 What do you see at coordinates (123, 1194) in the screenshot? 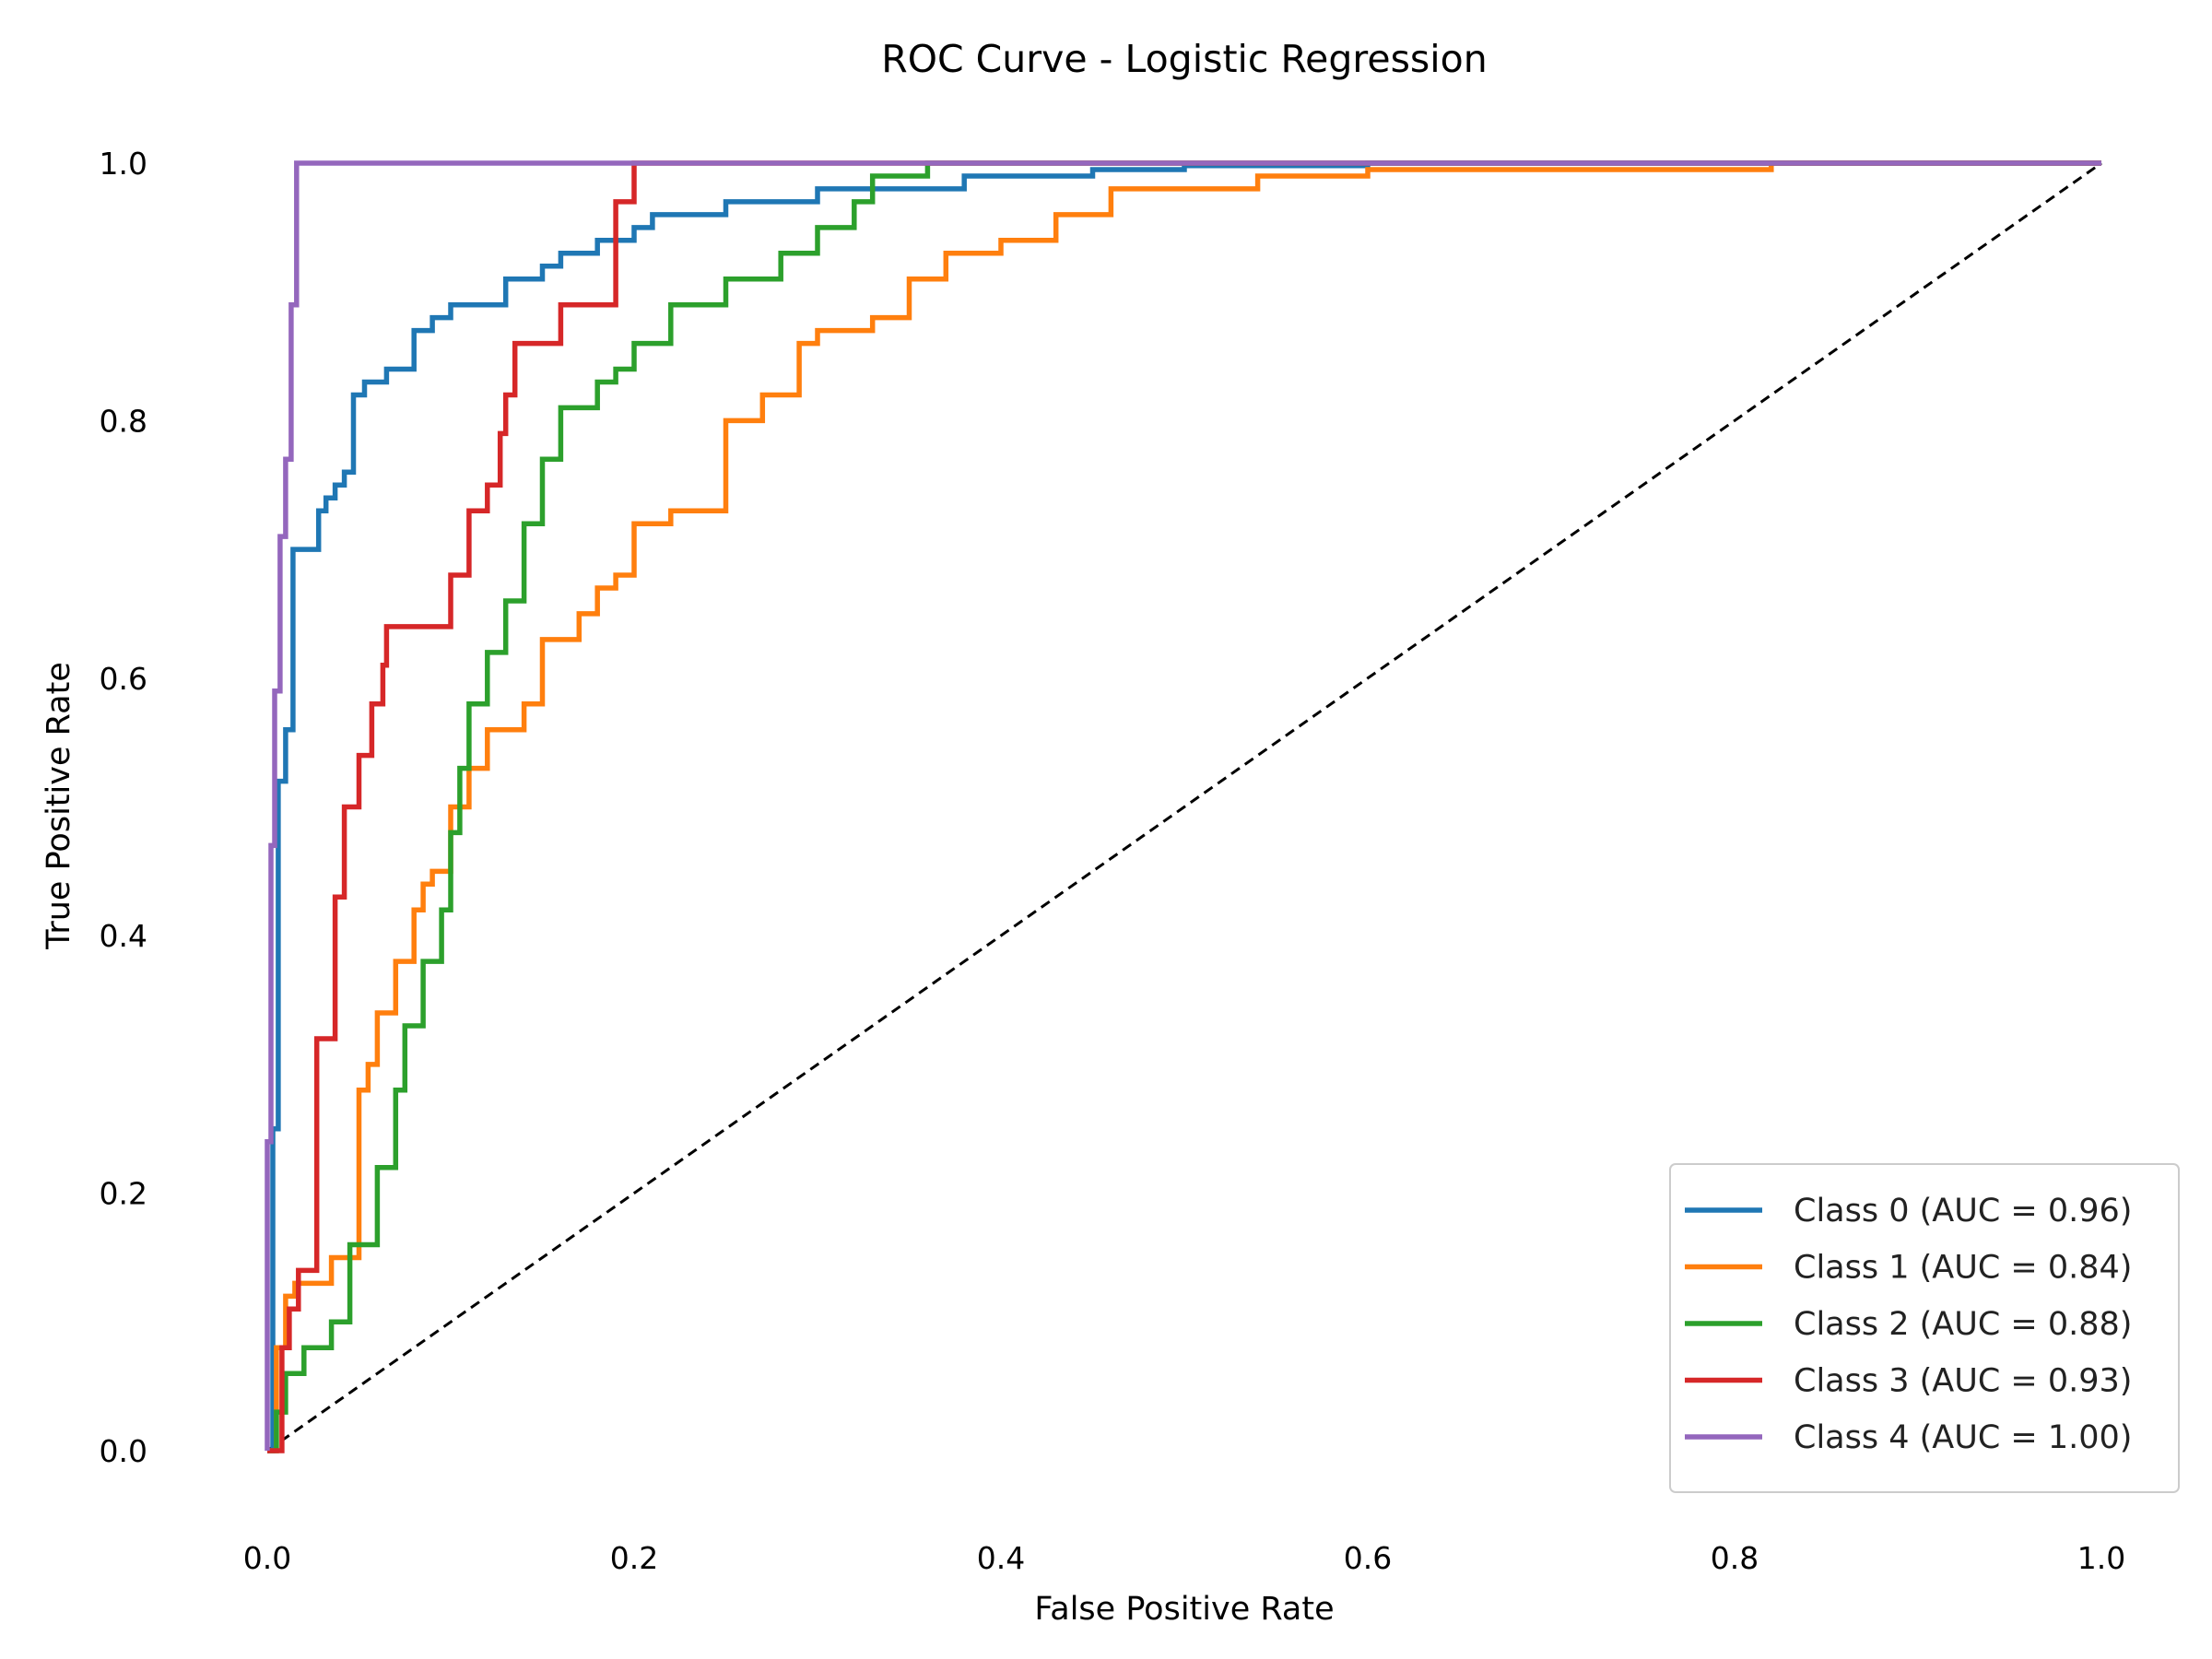
I see `y-tick-label: 0.2` at bounding box center [123, 1194].